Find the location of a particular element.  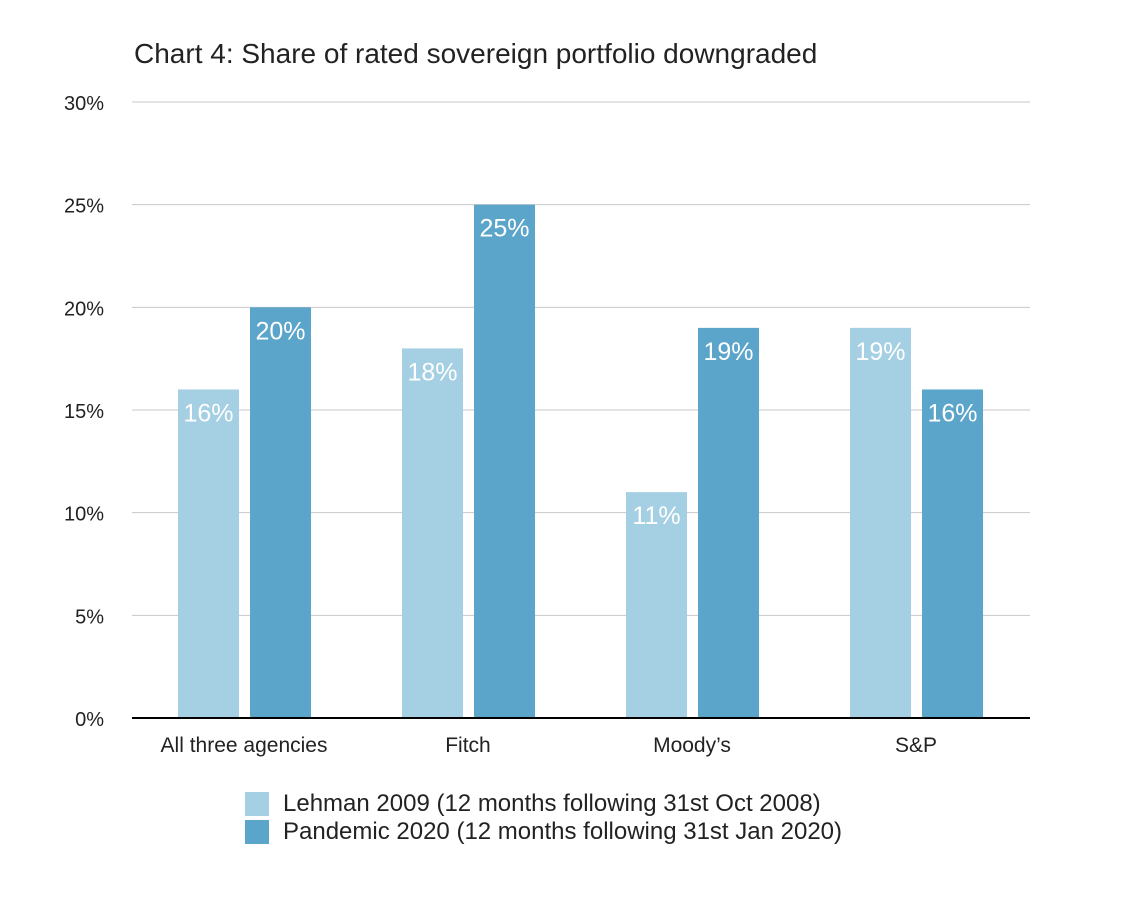

y-tick-label: 15% is located at coordinates (84, 412).